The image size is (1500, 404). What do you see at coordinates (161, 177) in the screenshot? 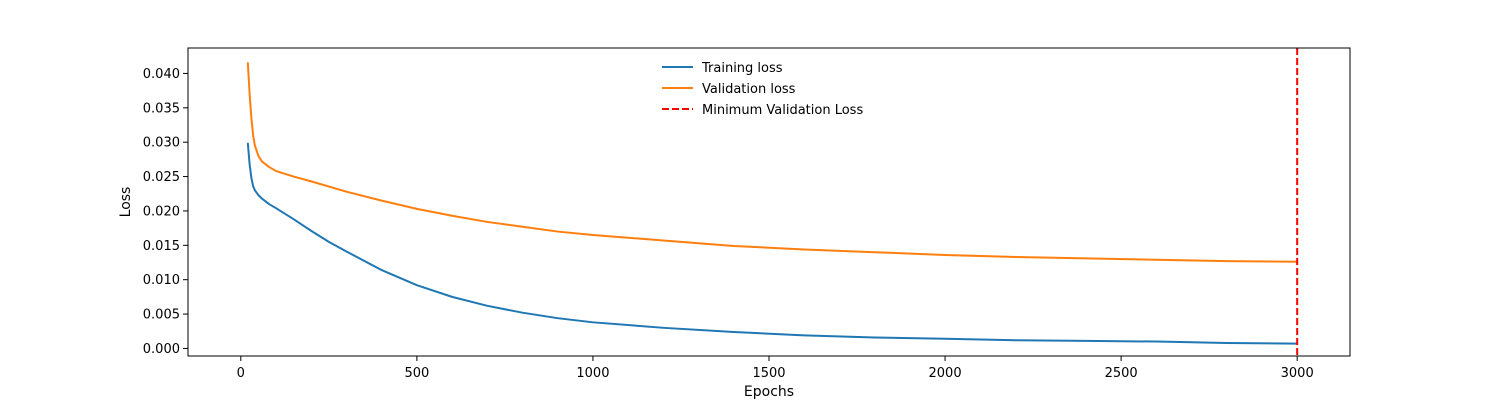
I see `y-tick-label: 0.025` at bounding box center [161, 177].